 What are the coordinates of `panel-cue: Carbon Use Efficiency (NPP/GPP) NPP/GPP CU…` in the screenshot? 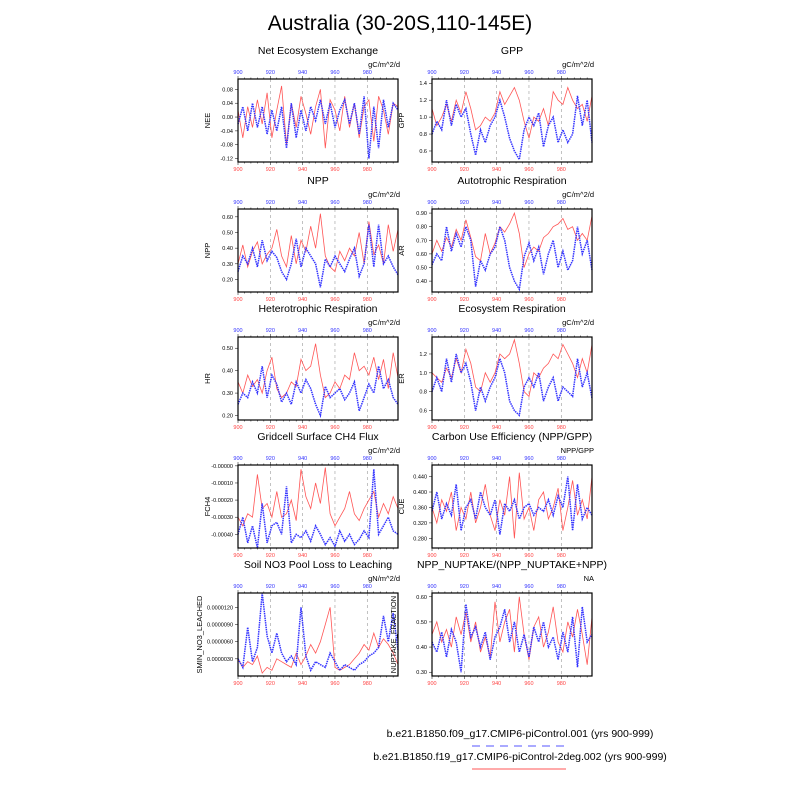 It's located at (495, 495).